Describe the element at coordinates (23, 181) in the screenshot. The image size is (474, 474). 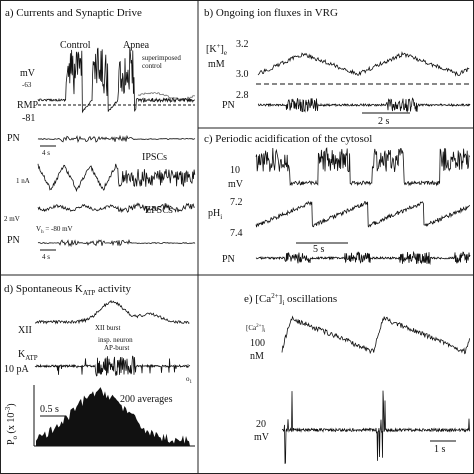
I see `label: 1 nA` at that location.